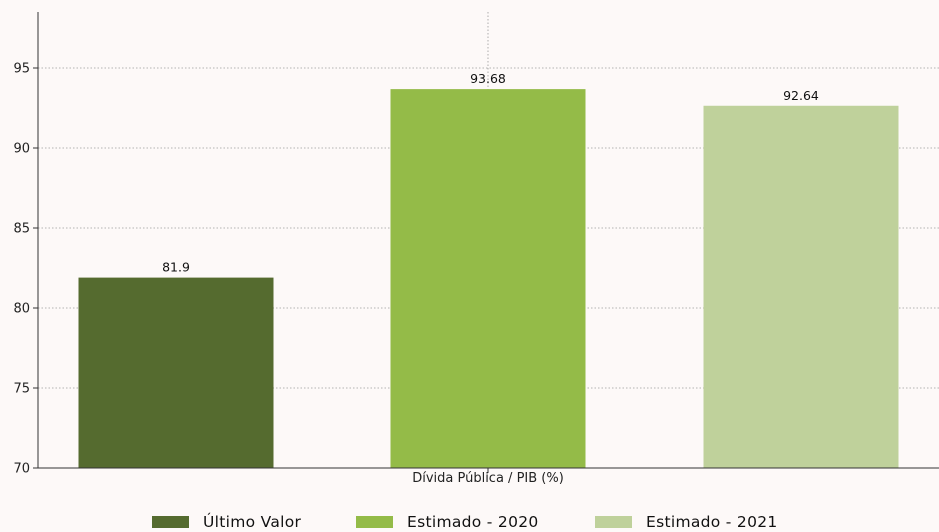 The image size is (939, 532). What do you see at coordinates (176, 267) in the screenshot?
I see `bar-value-label: 81.9` at bounding box center [176, 267].